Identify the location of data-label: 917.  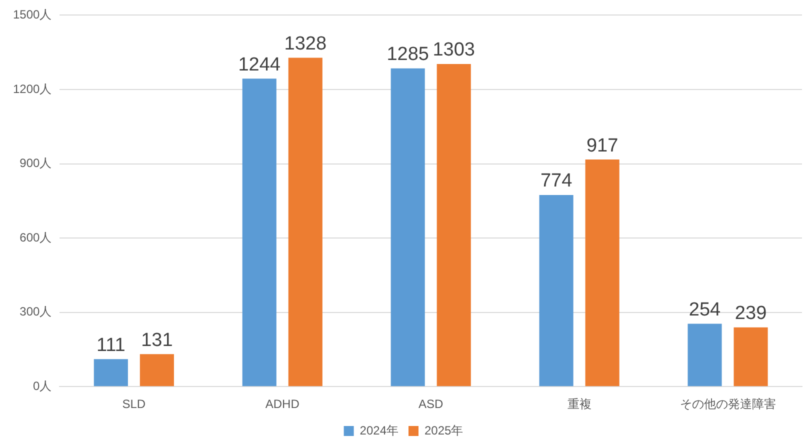
(602, 145).